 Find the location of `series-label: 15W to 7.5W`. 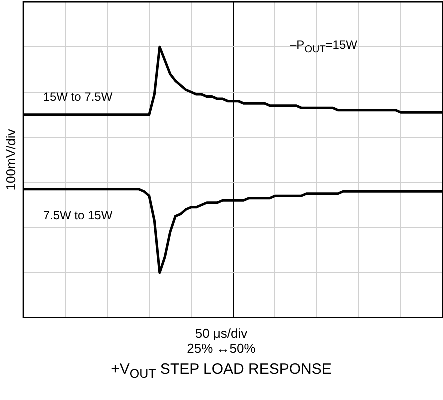

series-label: 15W to 7.5W is located at coordinates (78, 97).